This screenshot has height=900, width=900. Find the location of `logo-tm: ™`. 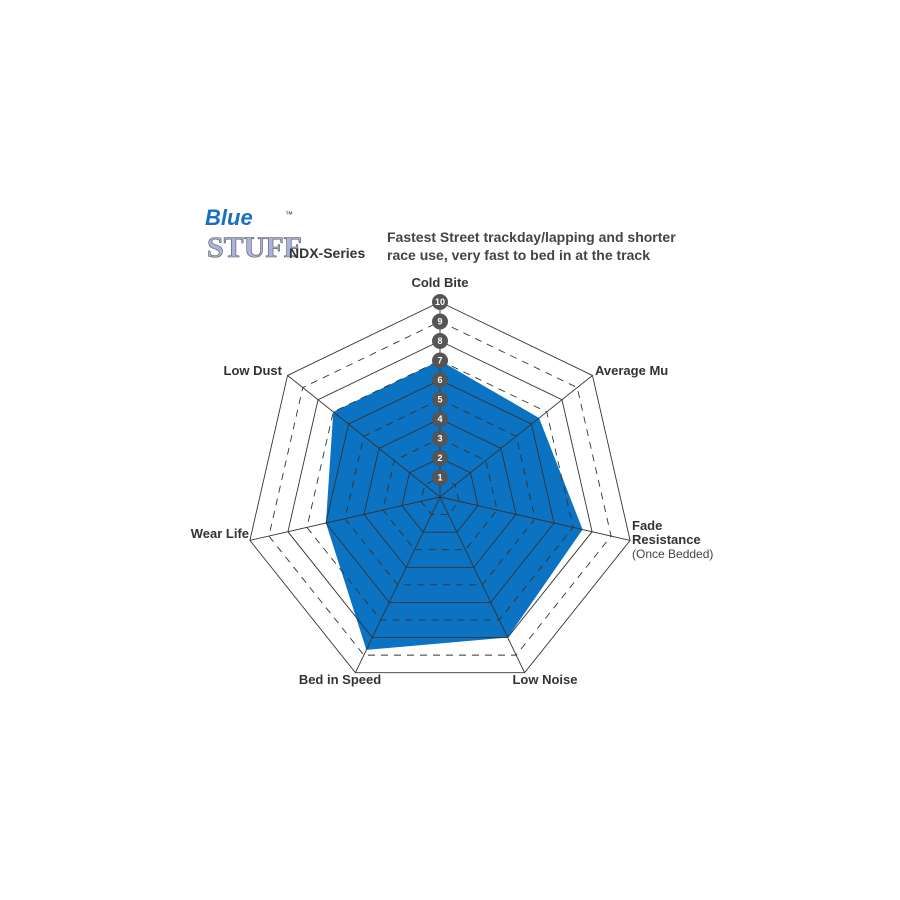

logo-tm: ™ is located at coordinates (289, 214).